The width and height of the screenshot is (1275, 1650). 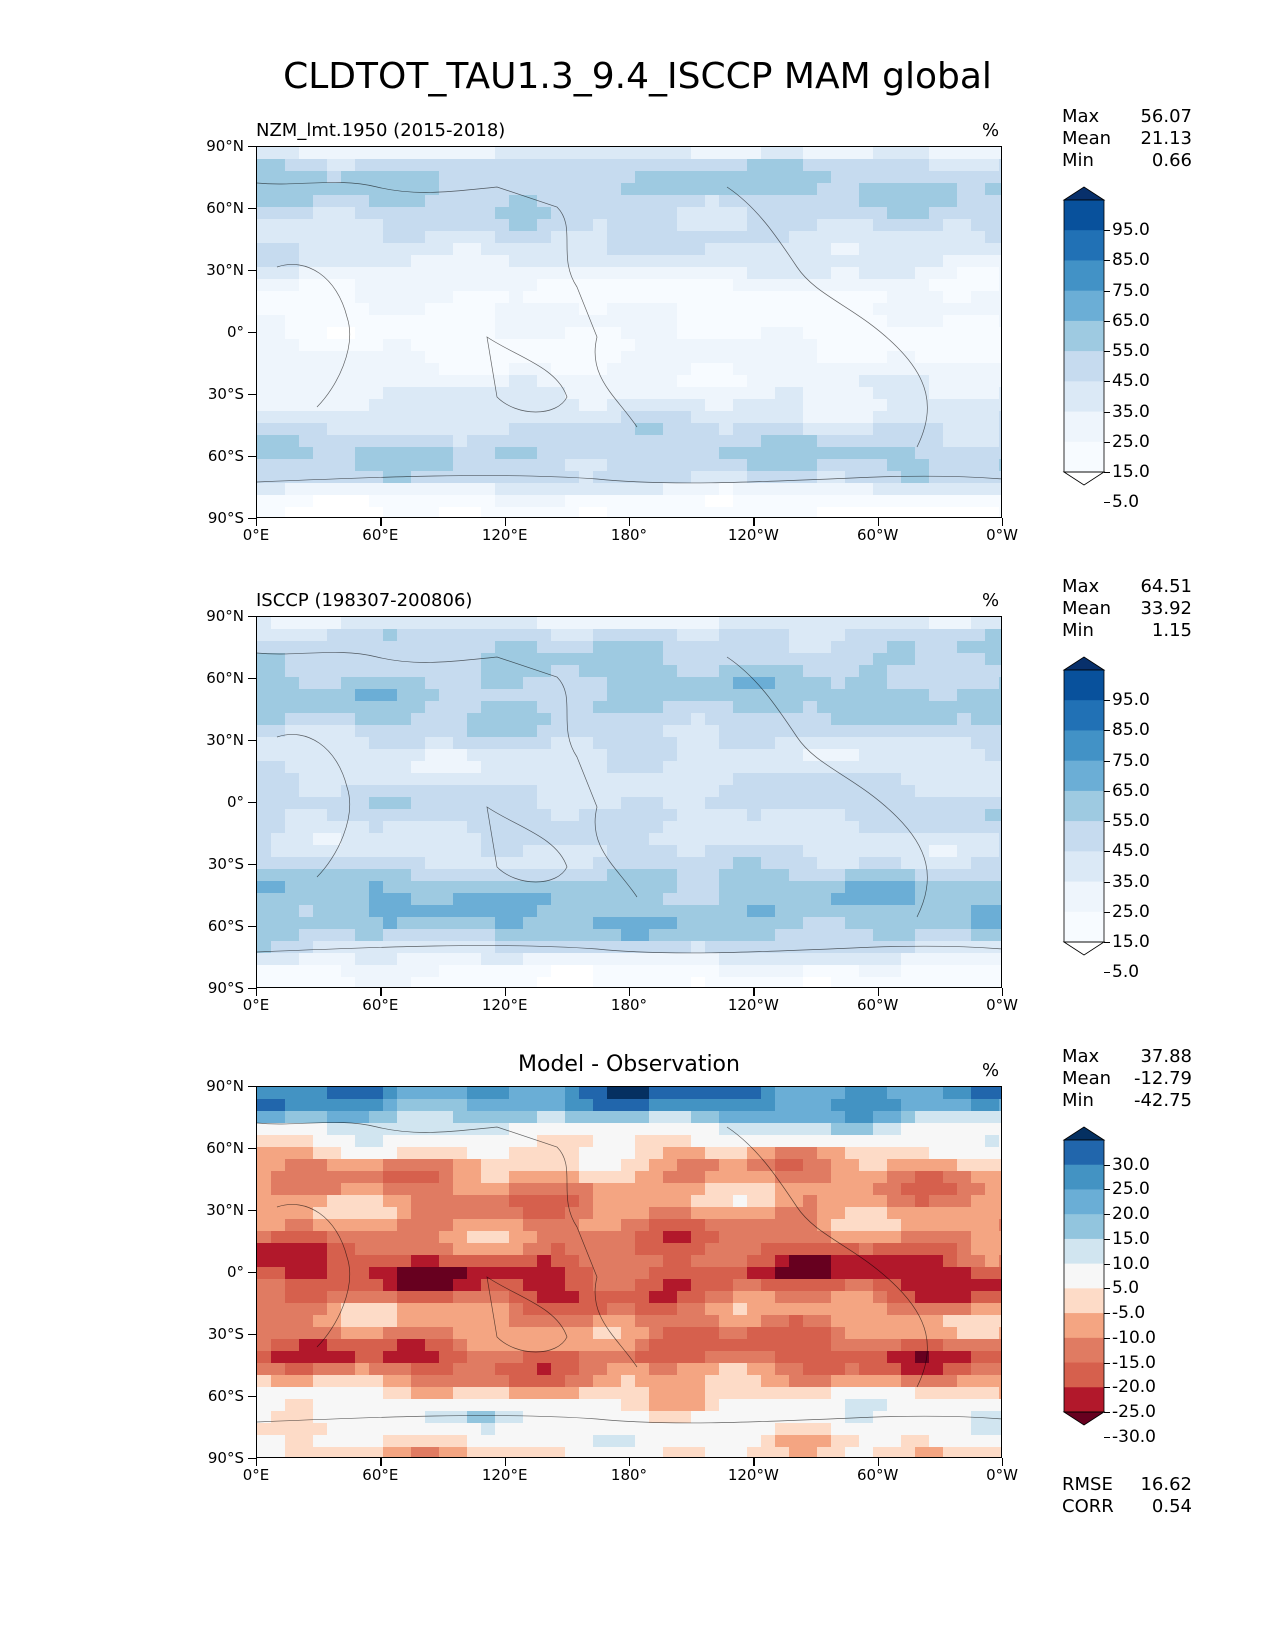 What do you see at coordinates (505, 522) in the screenshot?
I see `x-tick-mark` at bounding box center [505, 522].